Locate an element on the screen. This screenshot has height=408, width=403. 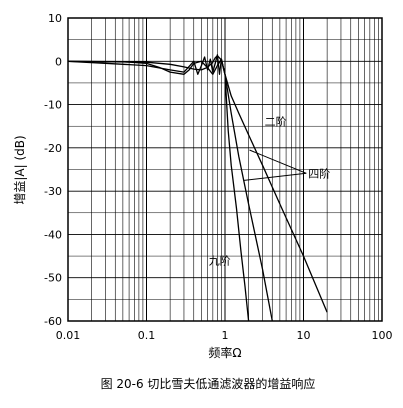
y-tick-label: -40 is located at coordinates (53, 234).